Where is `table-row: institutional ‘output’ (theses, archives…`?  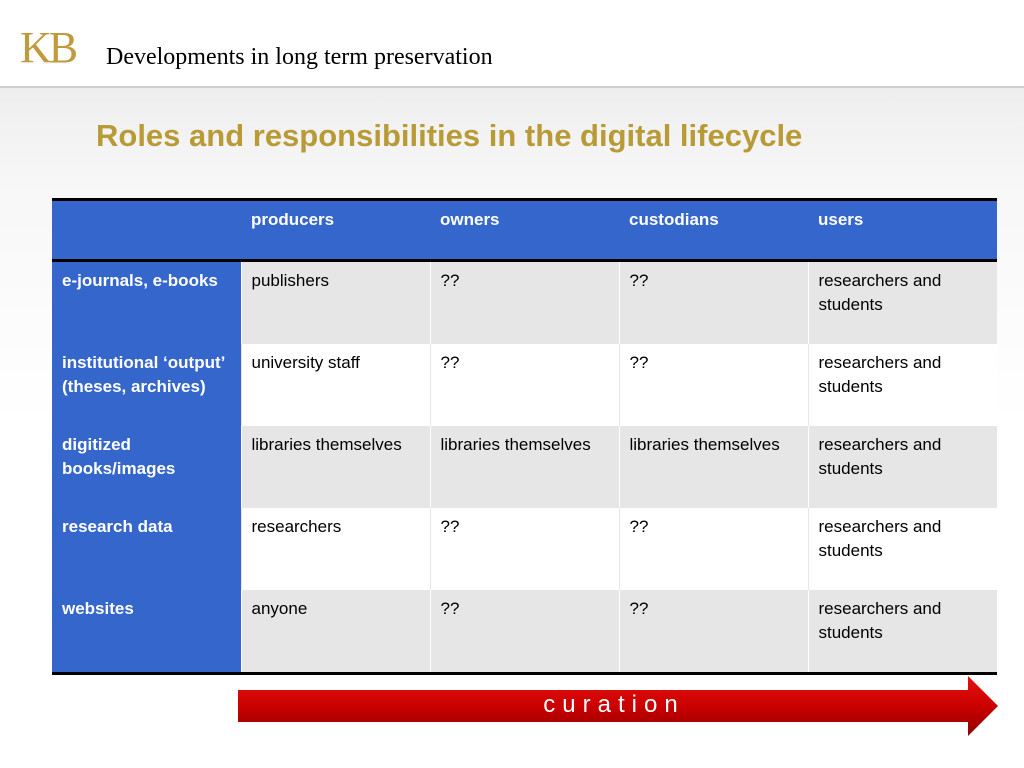 table-row: institutional ‘output’ (theses, archives… is located at coordinates (524, 385).